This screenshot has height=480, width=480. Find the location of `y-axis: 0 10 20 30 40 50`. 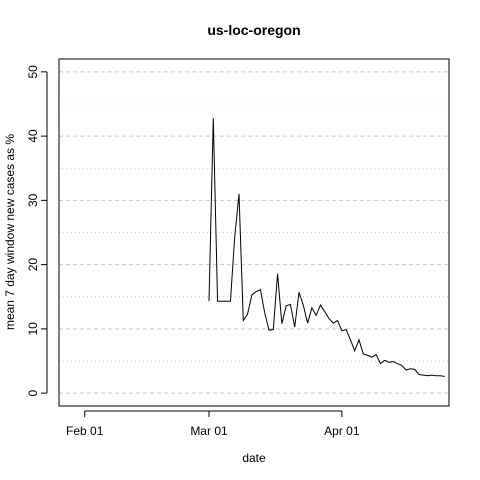

y-axis: 0 10 20 30 40 50 is located at coordinates (37, 230).